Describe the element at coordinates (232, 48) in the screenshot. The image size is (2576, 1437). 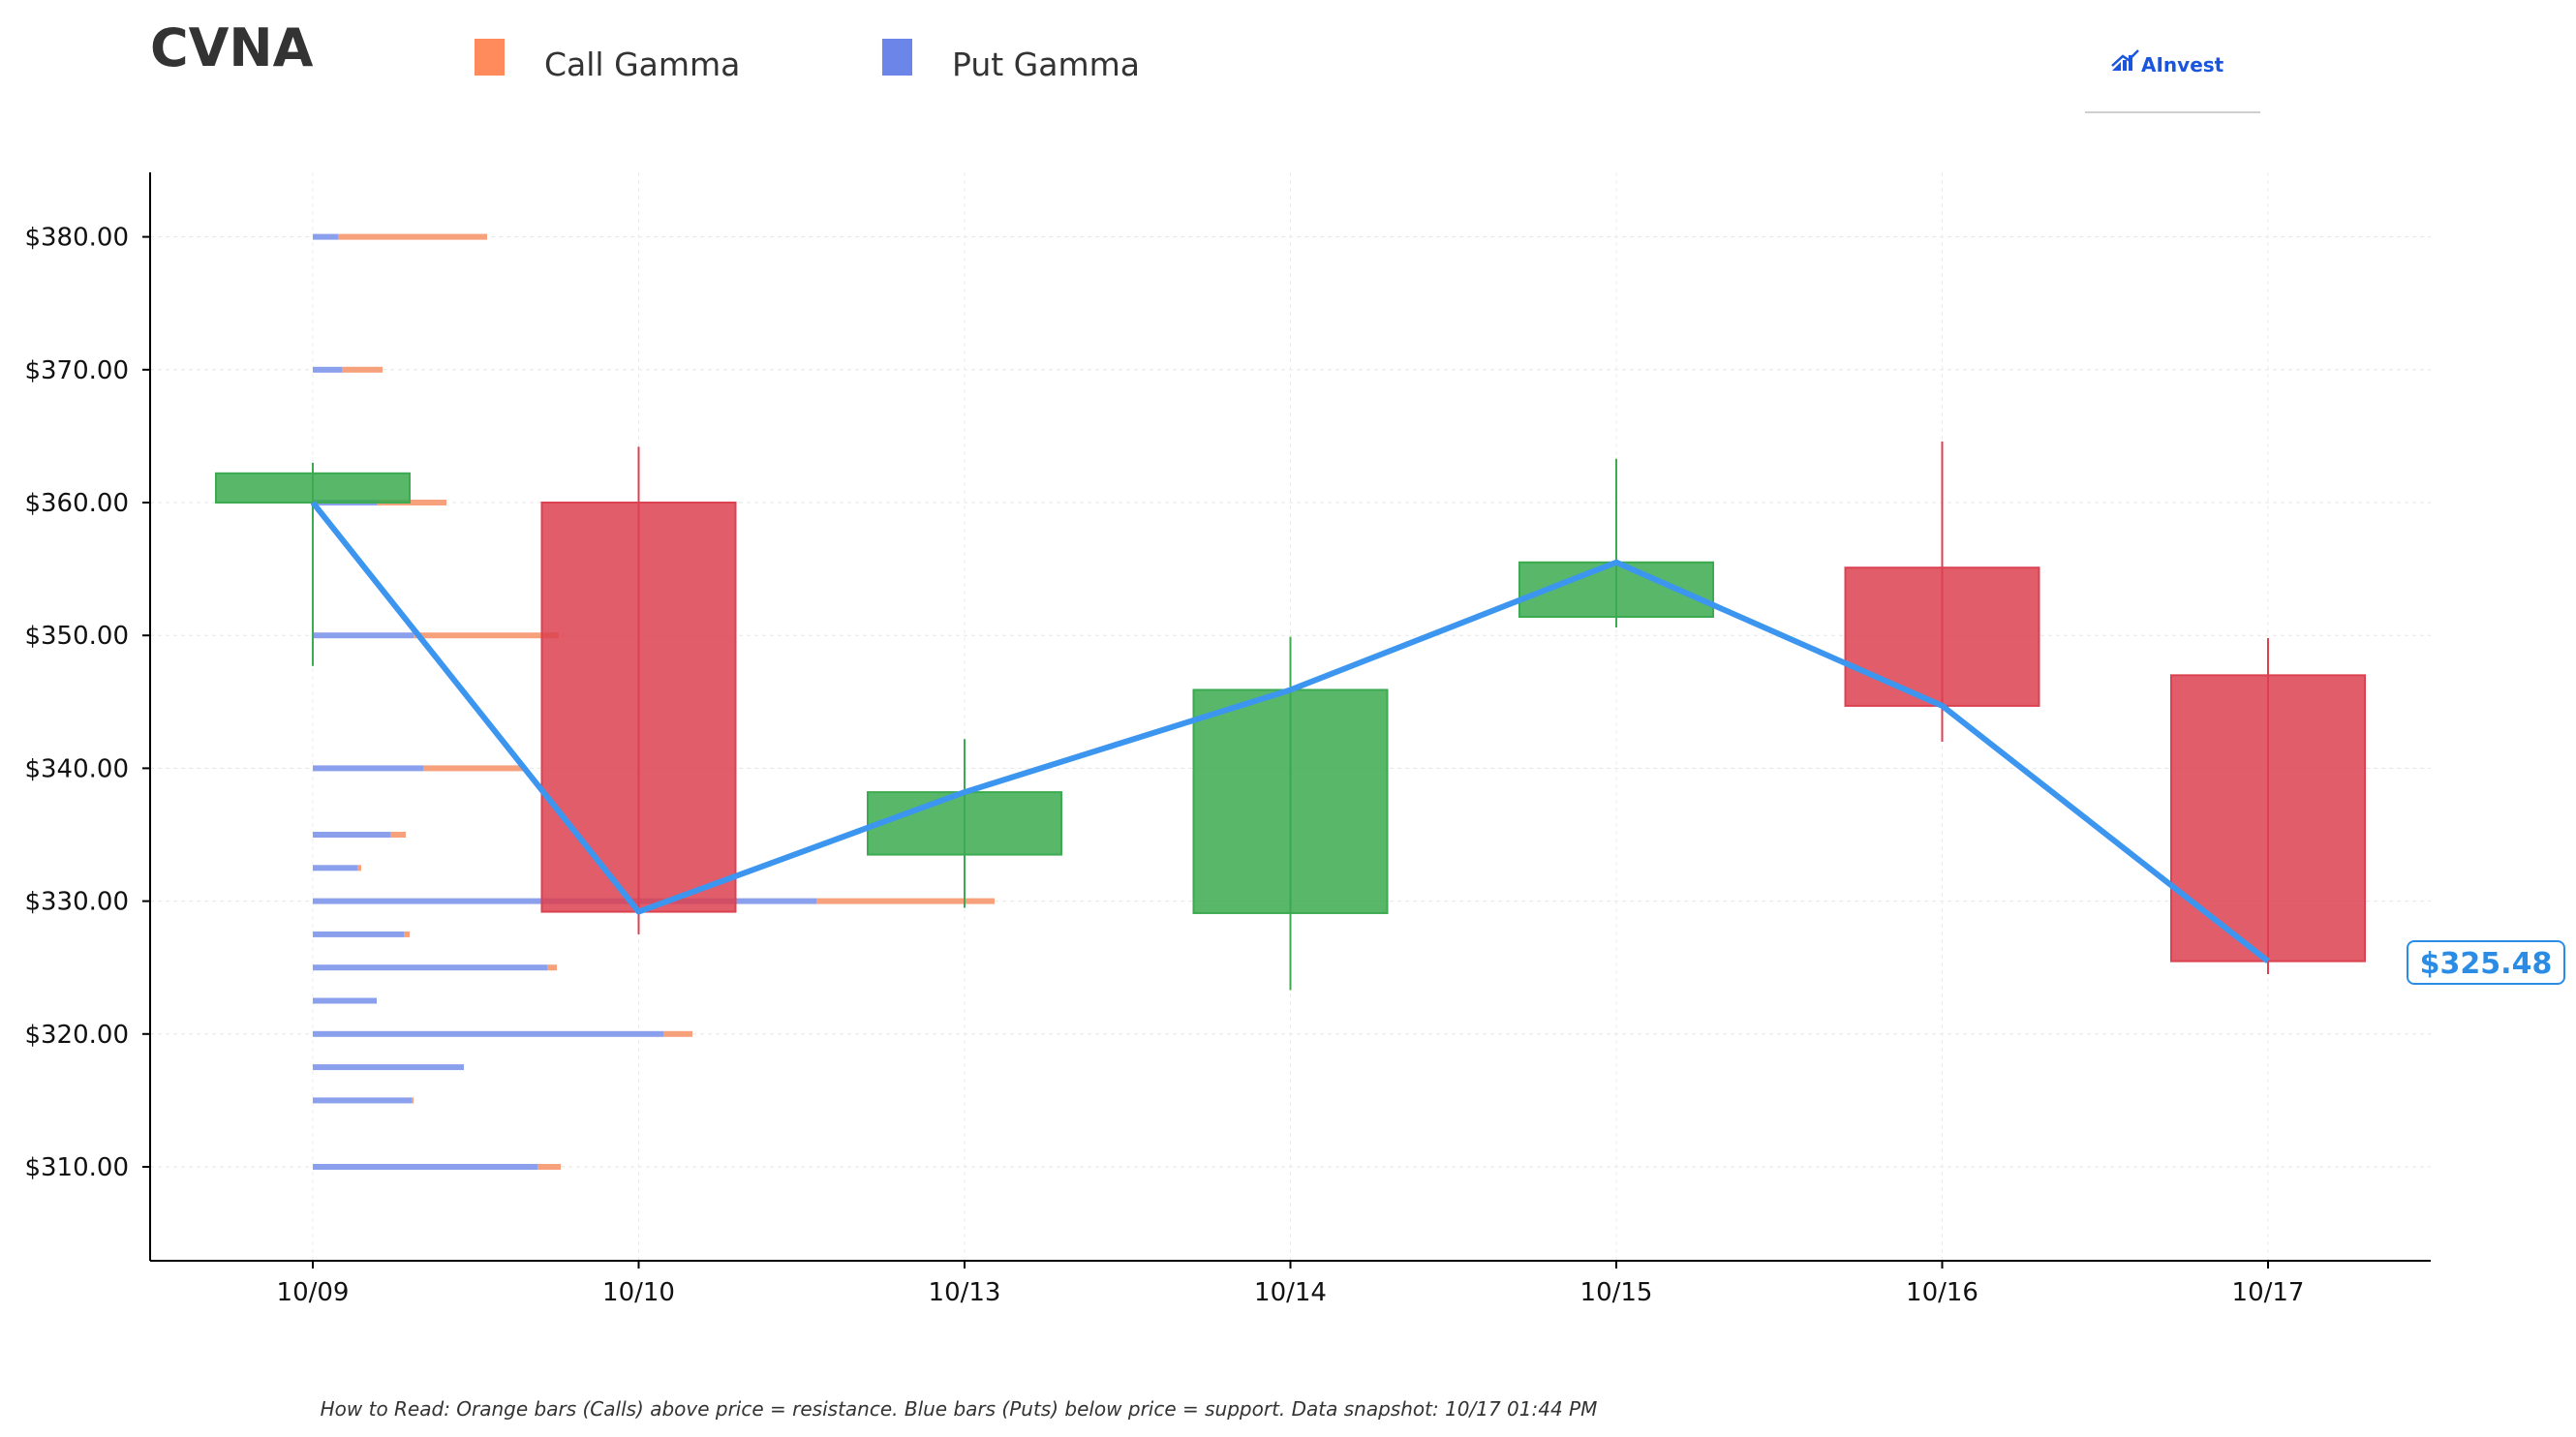
I see `chart-title: CVNA` at that location.